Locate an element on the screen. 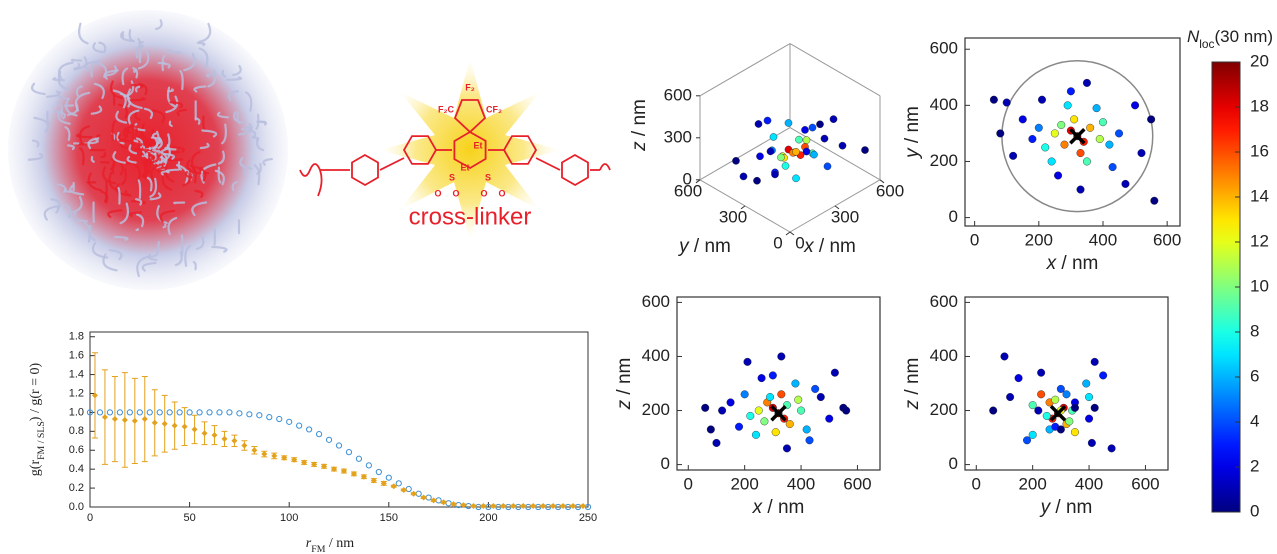 The image size is (1277, 554). x-axis-label: x / nm is located at coordinates (1072, 263).